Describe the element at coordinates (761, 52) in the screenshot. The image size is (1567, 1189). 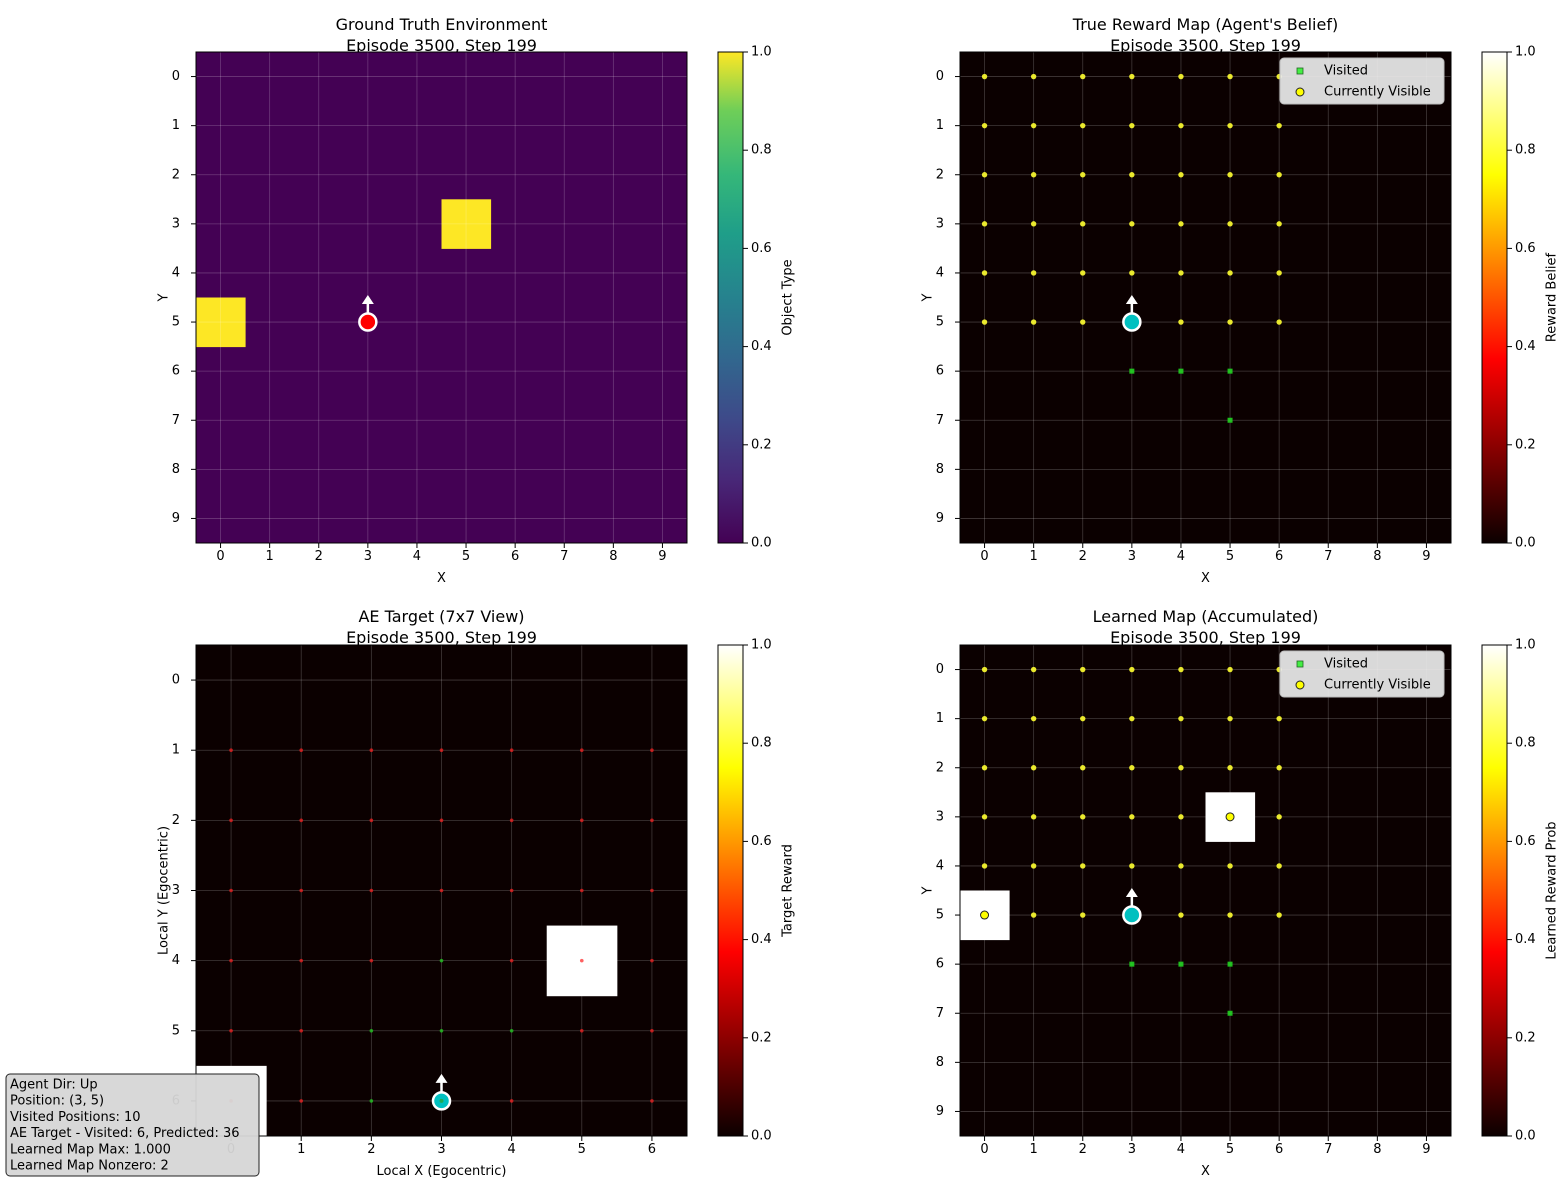
I see `colorbar-tick-label: 1.0` at that location.